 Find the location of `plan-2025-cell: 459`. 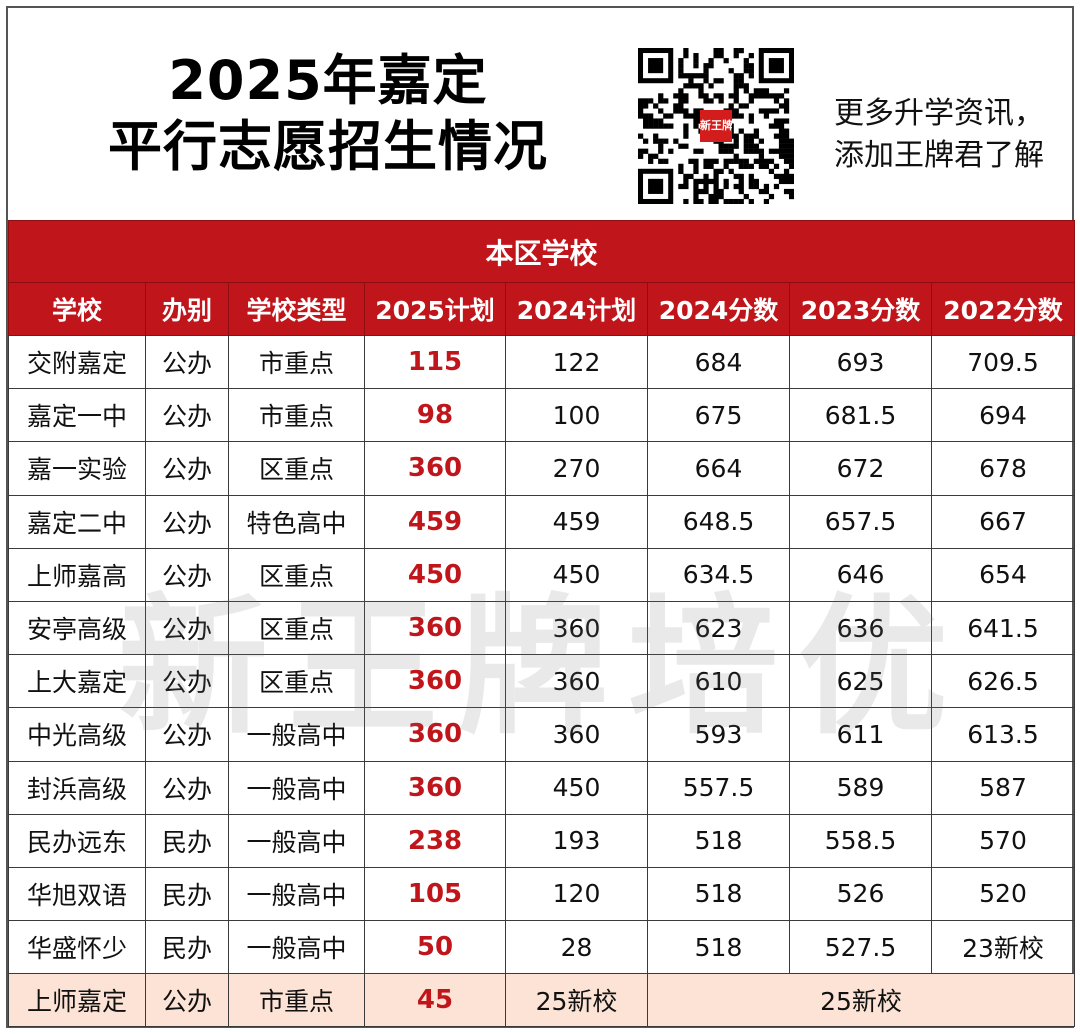

plan-2025-cell: 459 is located at coordinates (435, 521).